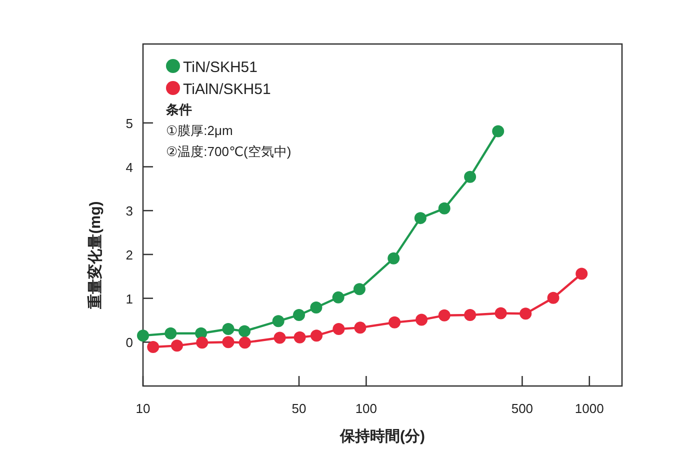 This screenshot has width=686, height=469. What do you see at coordinates (227, 89) in the screenshot?
I see `legend-label: TiAlN/SKH51` at bounding box center [227, 89].